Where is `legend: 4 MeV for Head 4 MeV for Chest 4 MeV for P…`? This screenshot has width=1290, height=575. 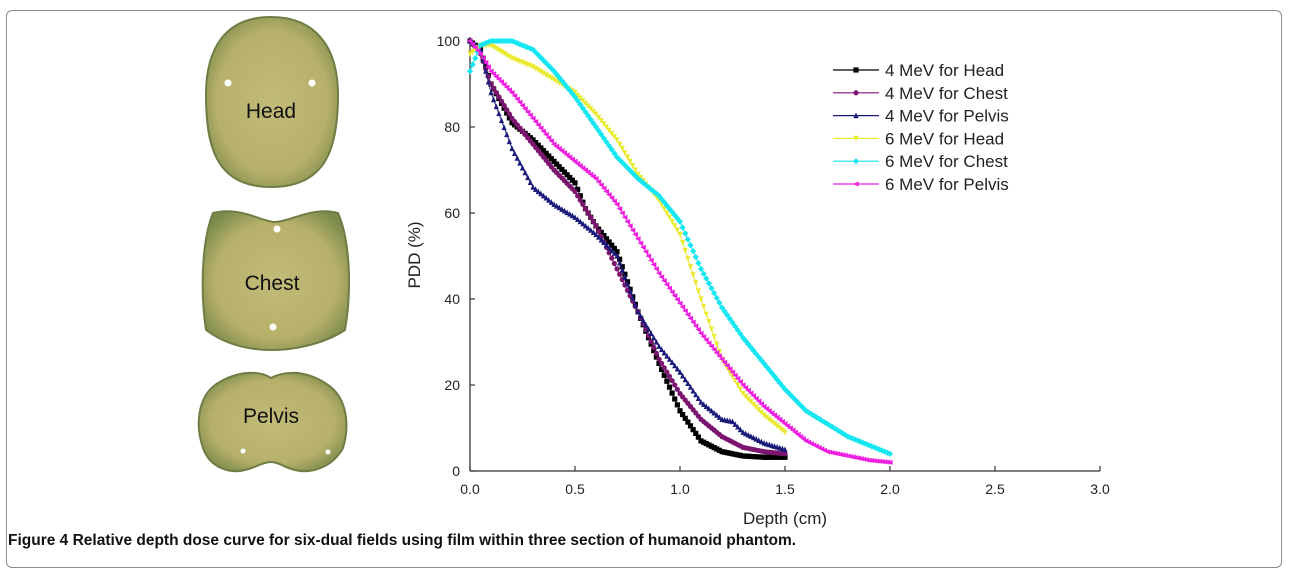 legend: 4 MeV for Head 4 MeV for Chest 4 MeV for P… is located at coordinates (921, 127).